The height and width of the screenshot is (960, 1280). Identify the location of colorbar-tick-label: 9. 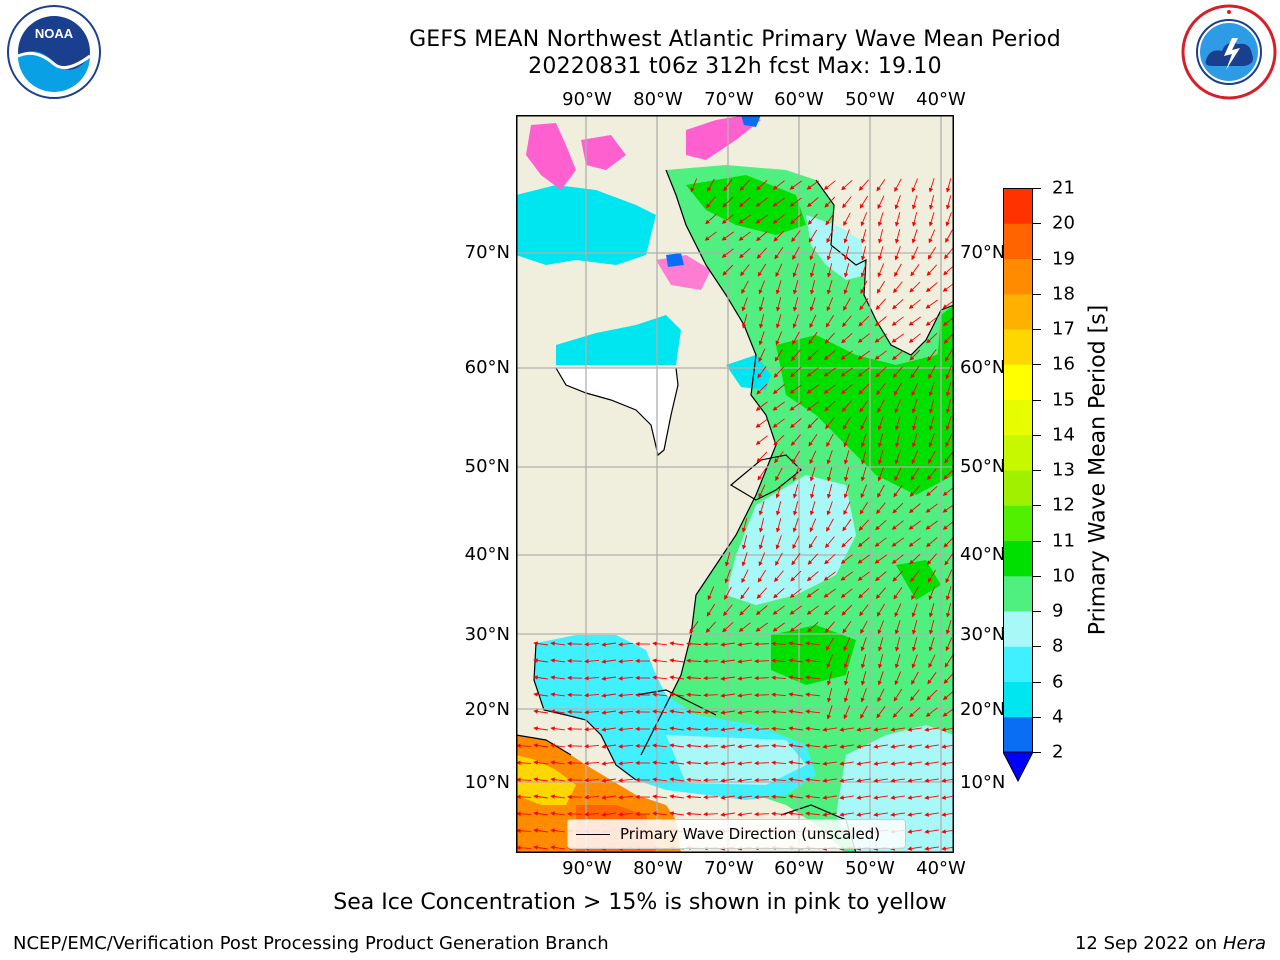
(1058, 611).